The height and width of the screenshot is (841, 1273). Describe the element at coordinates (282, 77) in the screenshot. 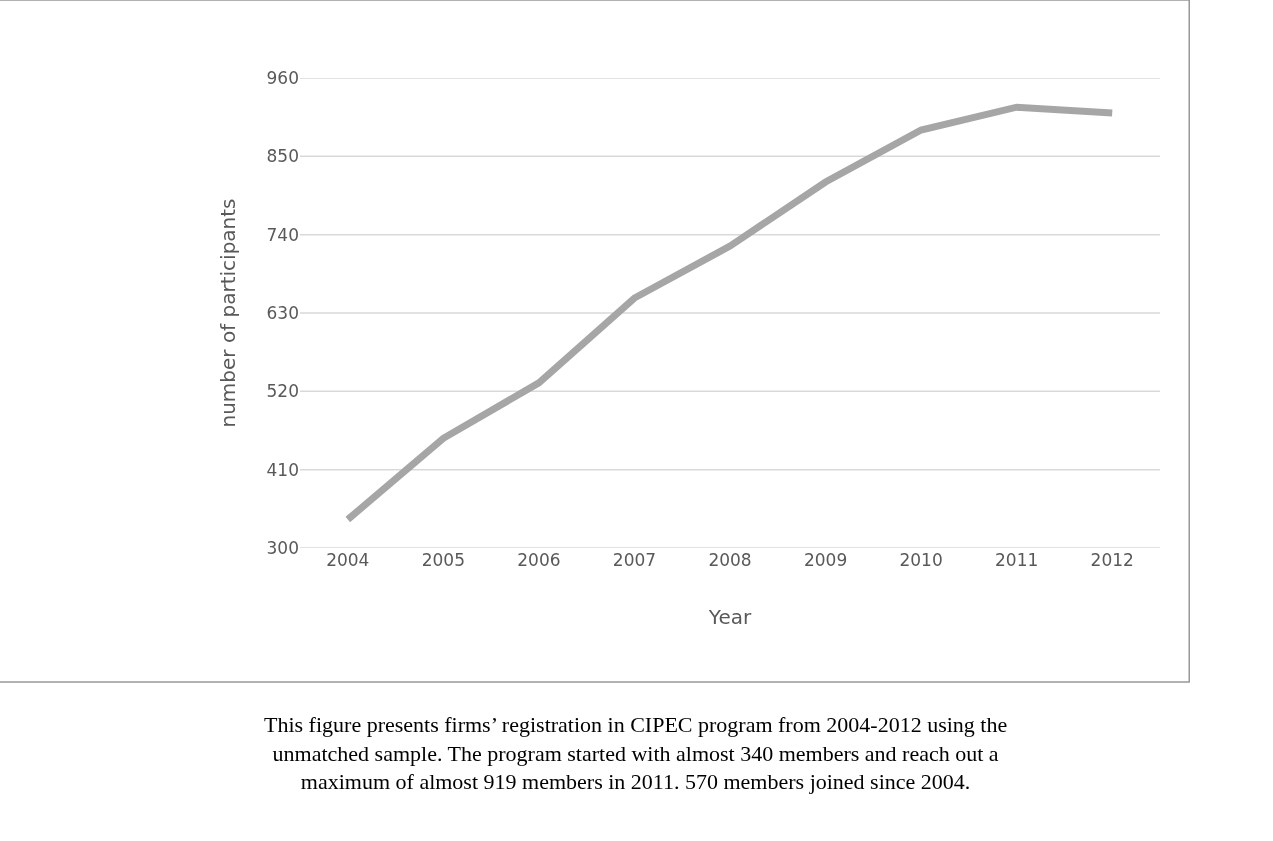

I see `y-tick-label: 960` at that location.